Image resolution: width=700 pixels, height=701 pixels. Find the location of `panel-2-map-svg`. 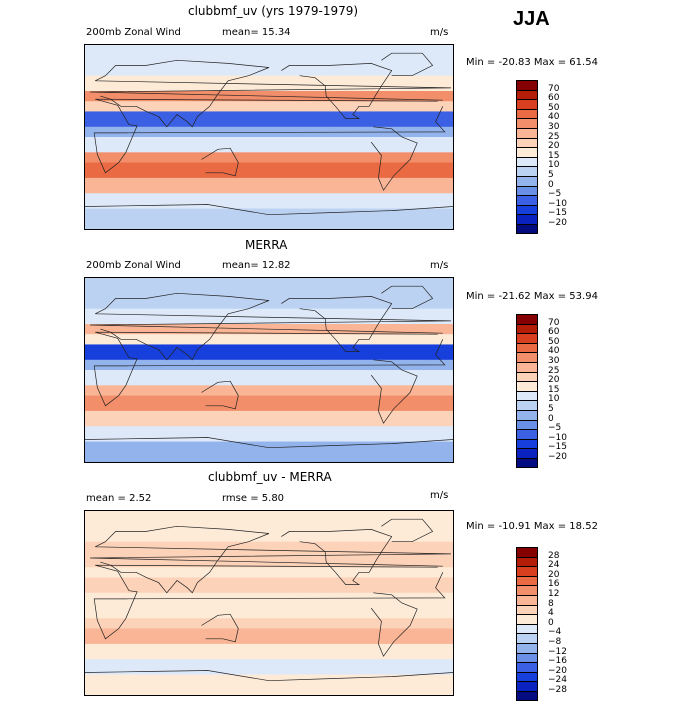

panel-2-map-svg is located at coordinates (269, 370).